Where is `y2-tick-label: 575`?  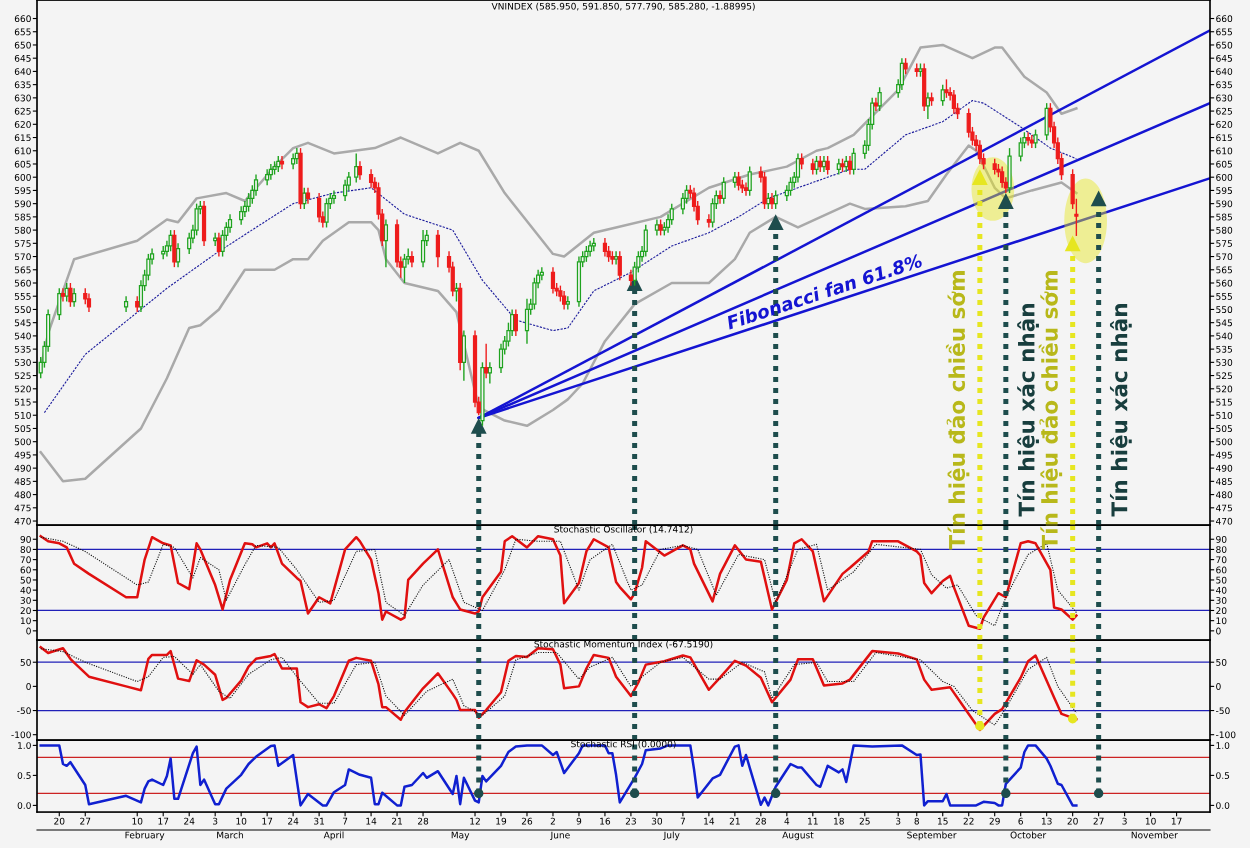 y2-tick-label: 575 is located at coordinates (1224, 243).